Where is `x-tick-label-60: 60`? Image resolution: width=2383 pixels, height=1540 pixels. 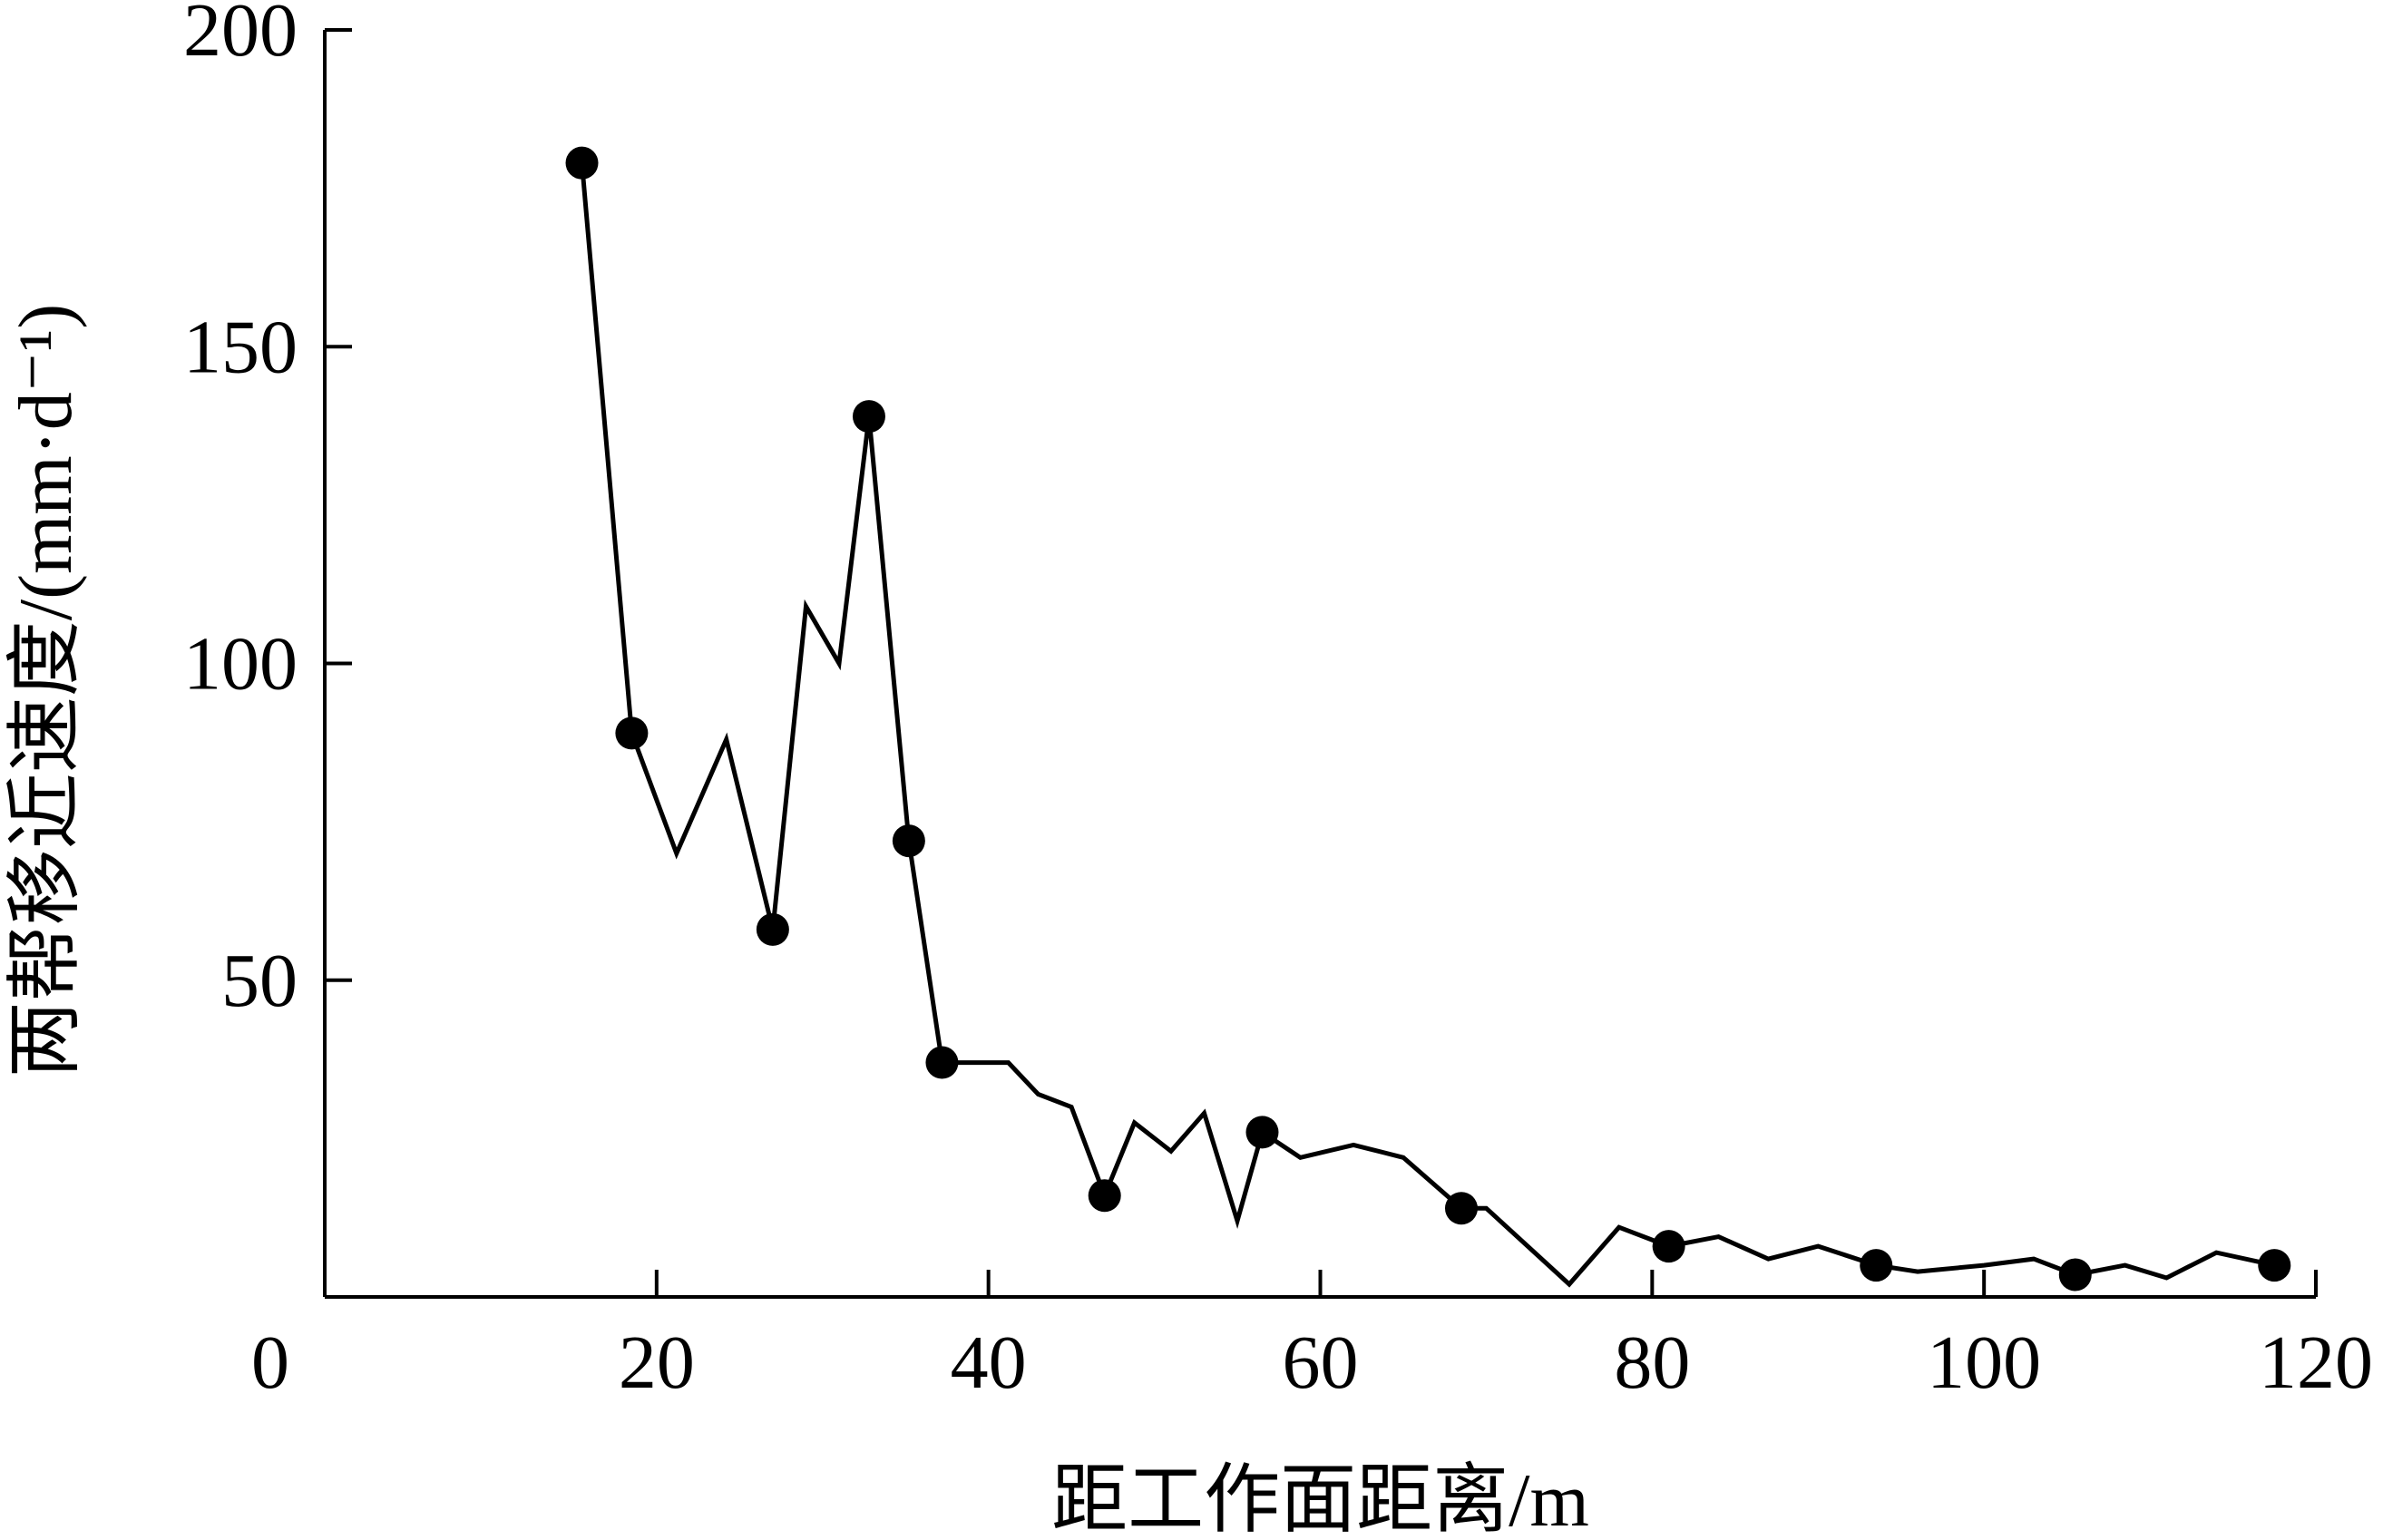
x-tick-label-60: 60 is located at coordinates (1321, 1363).